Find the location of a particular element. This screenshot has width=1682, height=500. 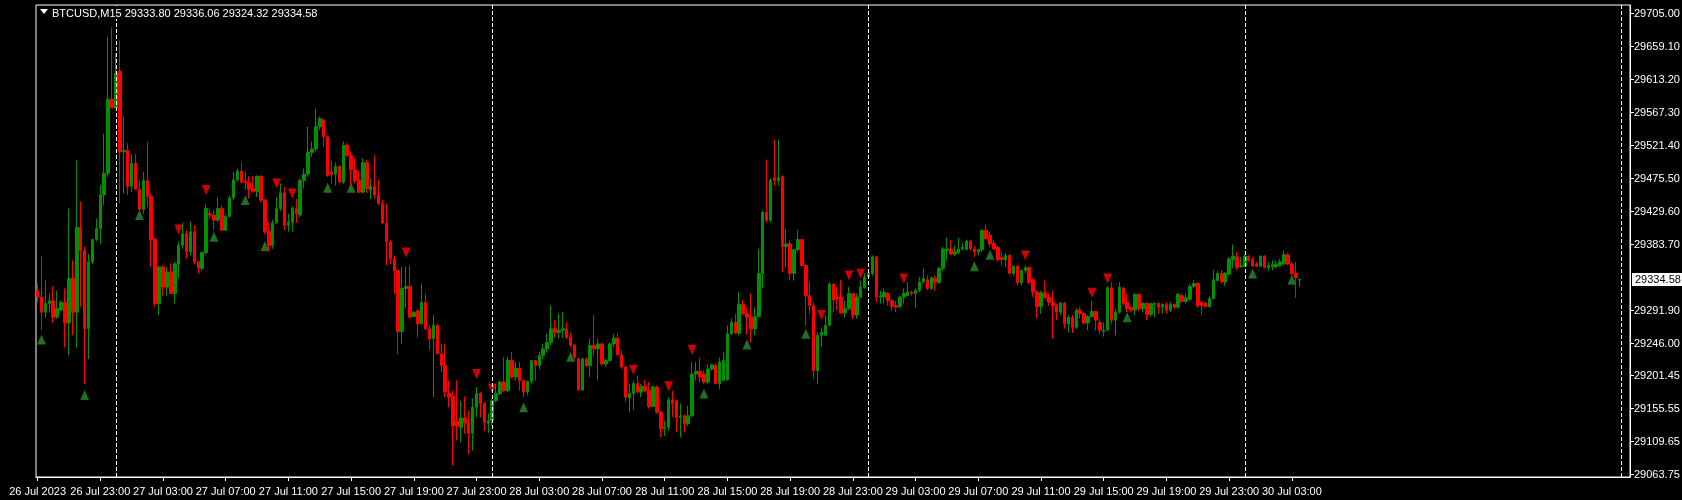

y-tick-label: 29567.30 is located at coordinates (1657, 111).